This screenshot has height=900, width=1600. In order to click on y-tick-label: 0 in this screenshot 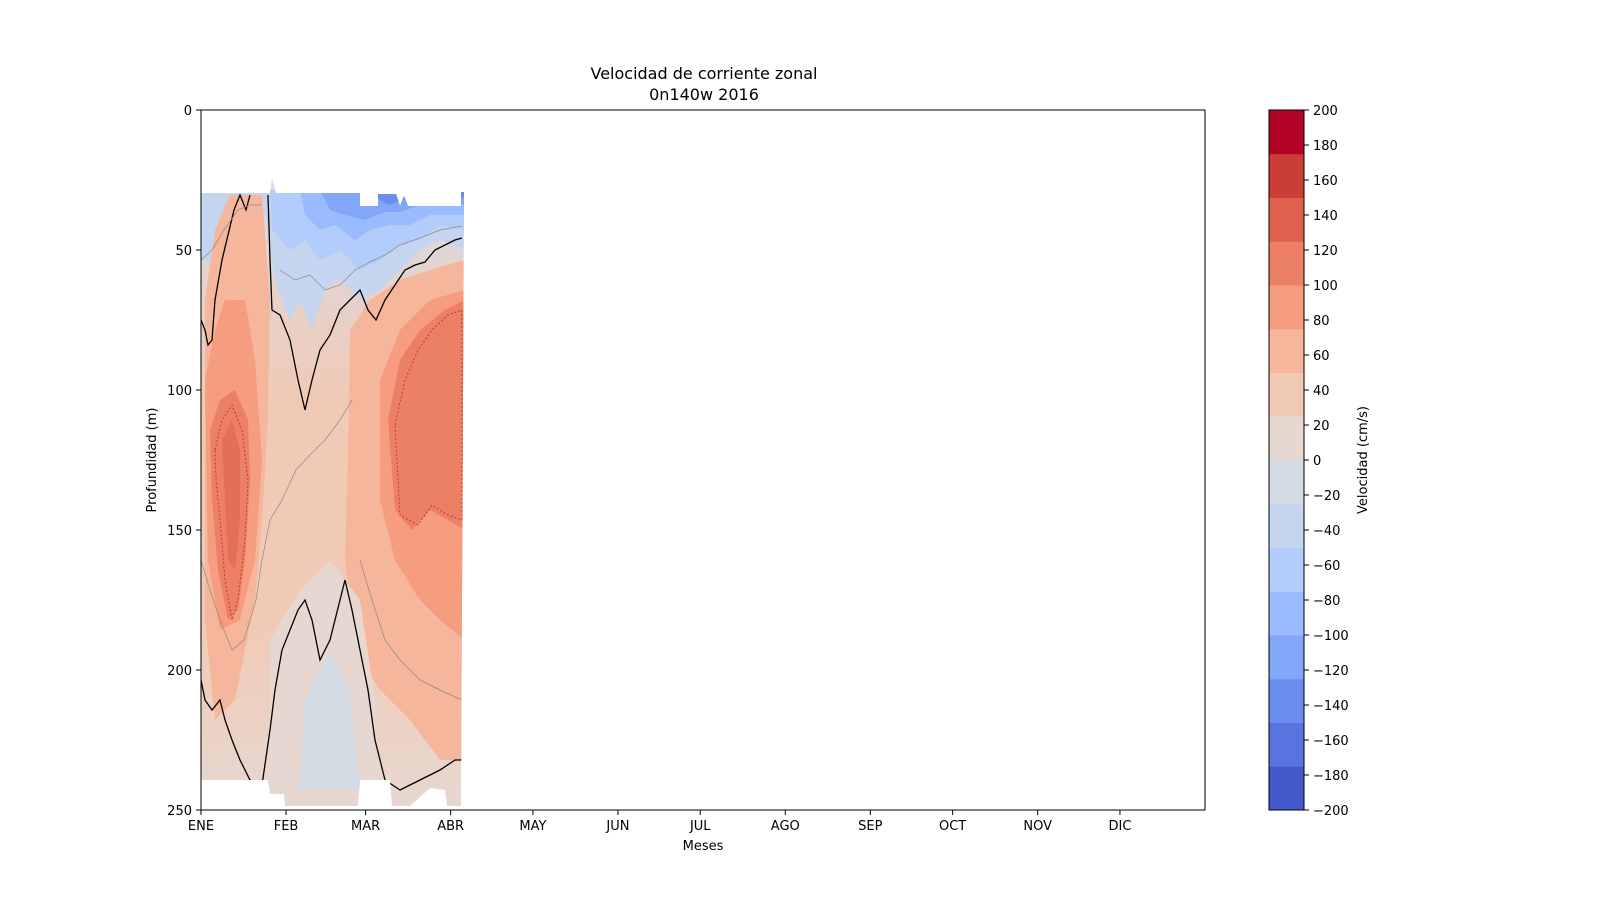, I will do `click(188, 111)`.